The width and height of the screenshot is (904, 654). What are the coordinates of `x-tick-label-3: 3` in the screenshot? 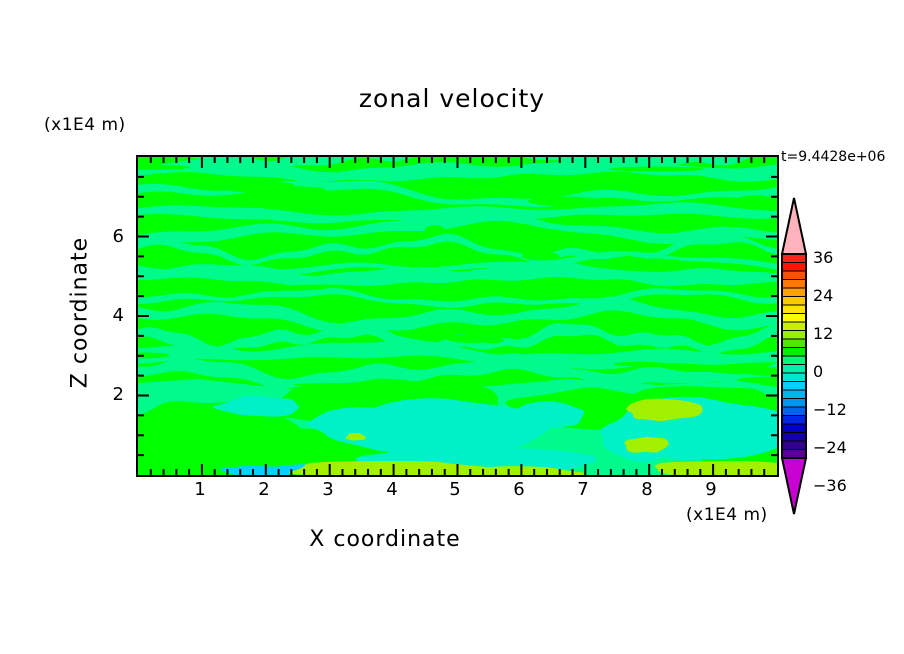 It's located at (328, 489).